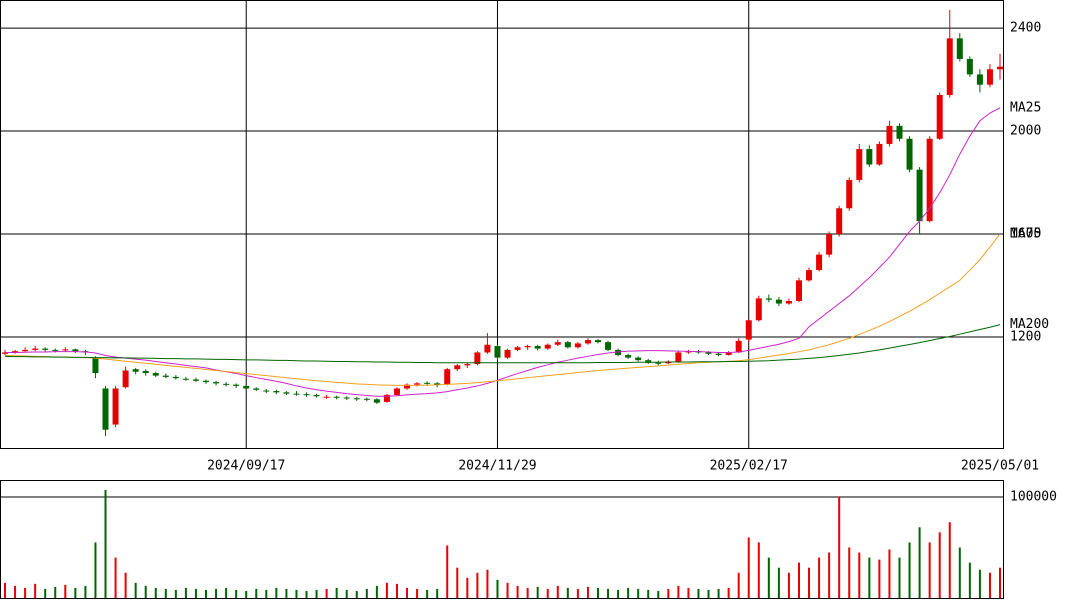  Describe the element at coordinates (749, 466) in the screenshot. I see `x-tick-label: 2025/02/17` at that location.